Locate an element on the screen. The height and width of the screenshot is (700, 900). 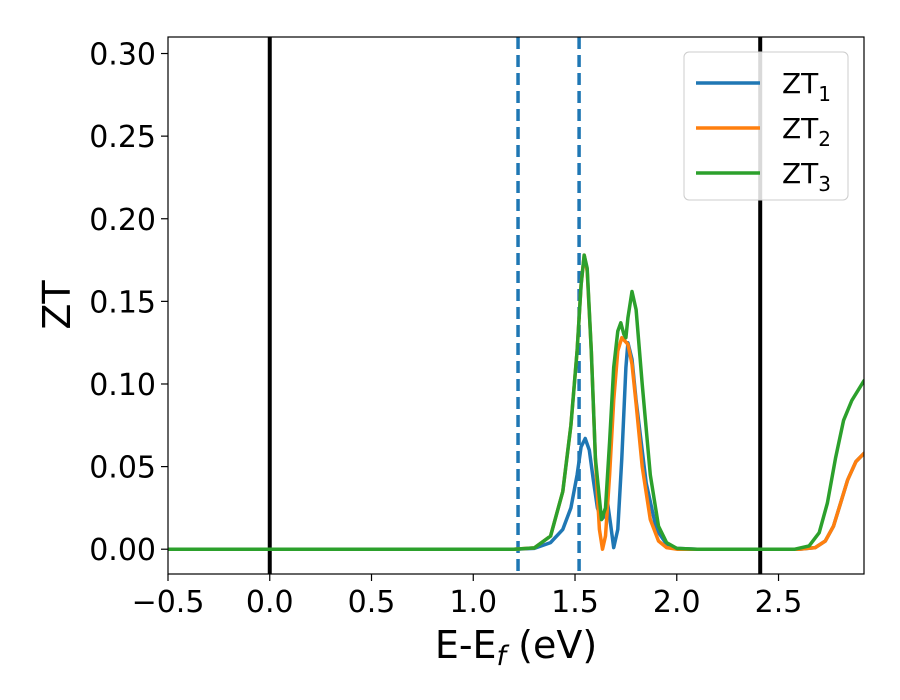
y-tick-label: 0.30 is located at coordinates (122, 55).